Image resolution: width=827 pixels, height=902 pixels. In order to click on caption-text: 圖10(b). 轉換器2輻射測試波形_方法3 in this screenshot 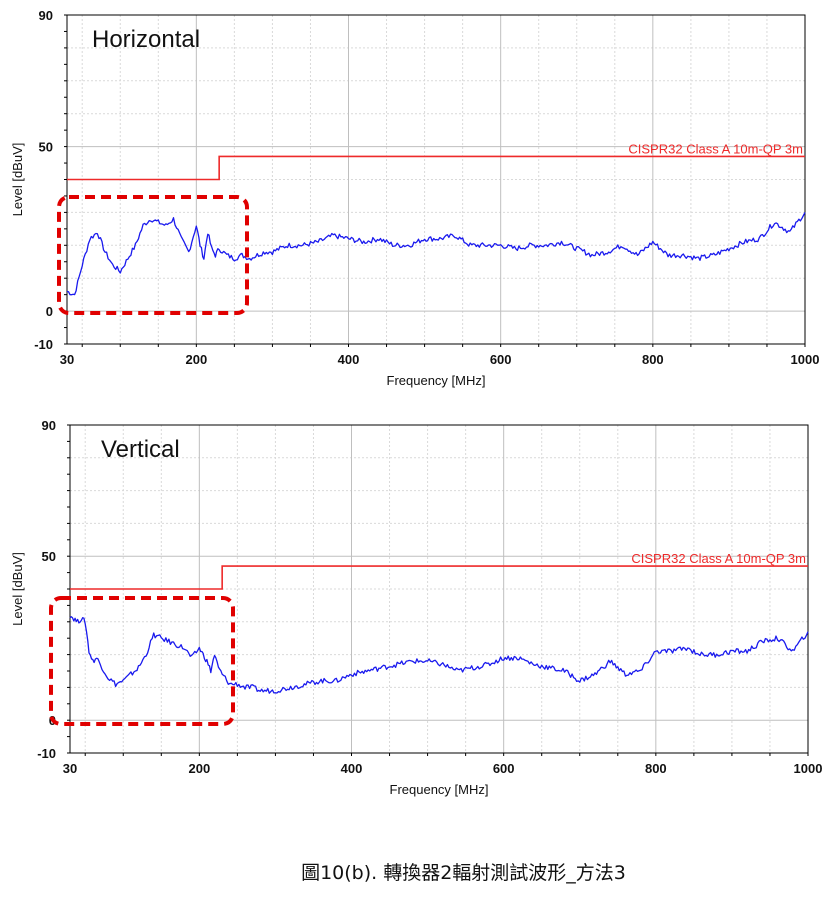, I will do `click(463, 873)`.